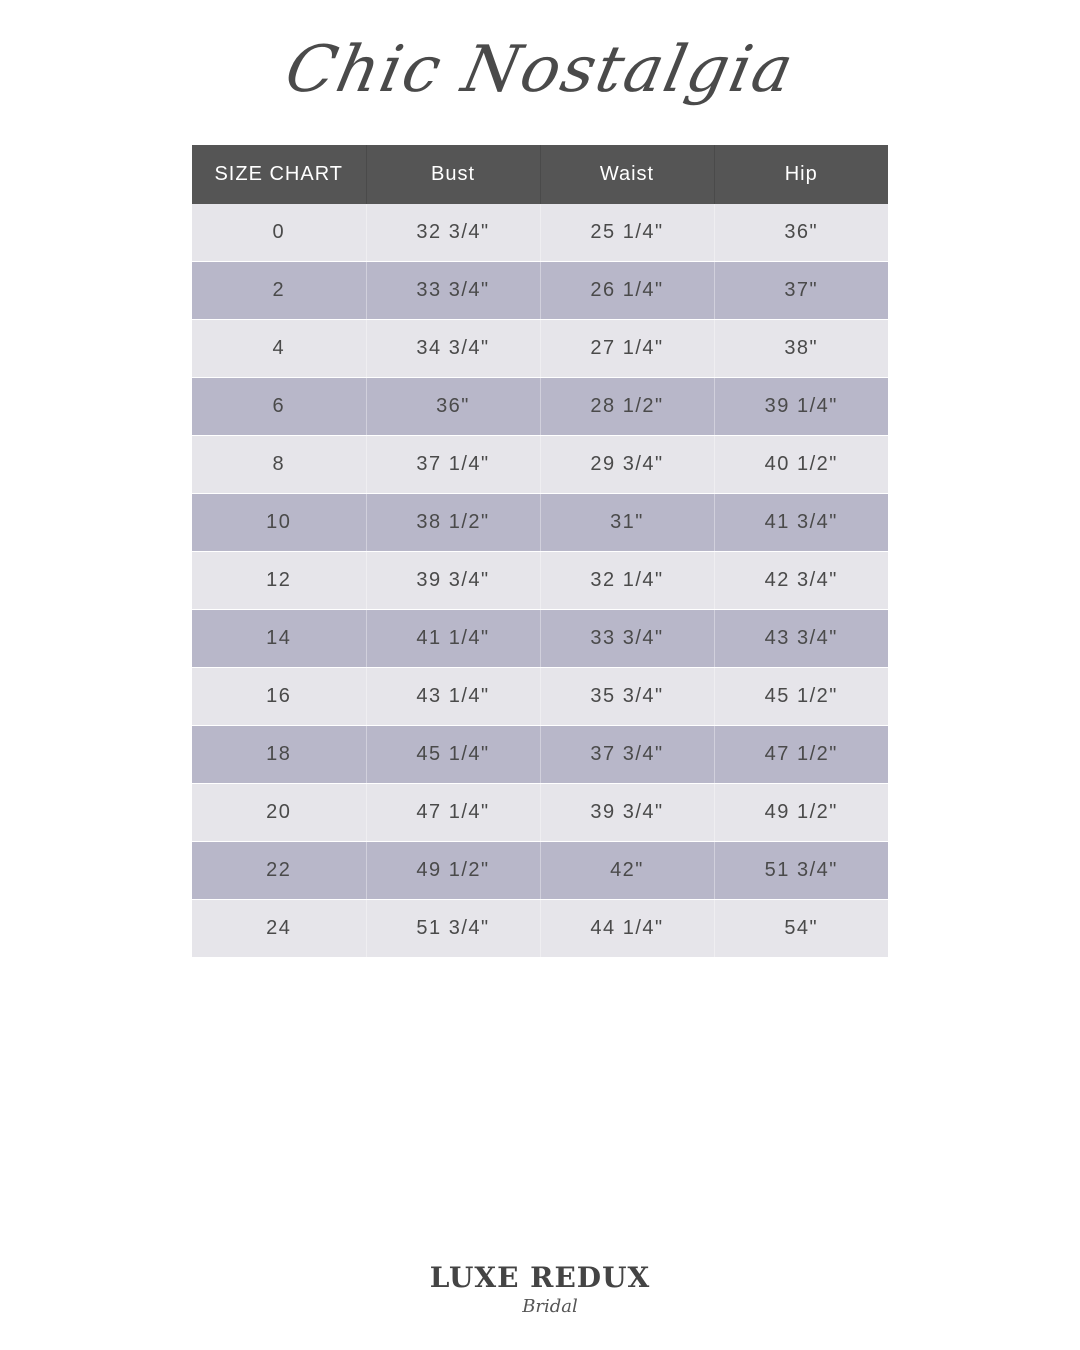 This screenshot has width=1080, height=1350. What do you see at coordinates (452, 870) in the screenshot?
I see `cell-bust: 49 1/2"` at bounding box center [452, 870].